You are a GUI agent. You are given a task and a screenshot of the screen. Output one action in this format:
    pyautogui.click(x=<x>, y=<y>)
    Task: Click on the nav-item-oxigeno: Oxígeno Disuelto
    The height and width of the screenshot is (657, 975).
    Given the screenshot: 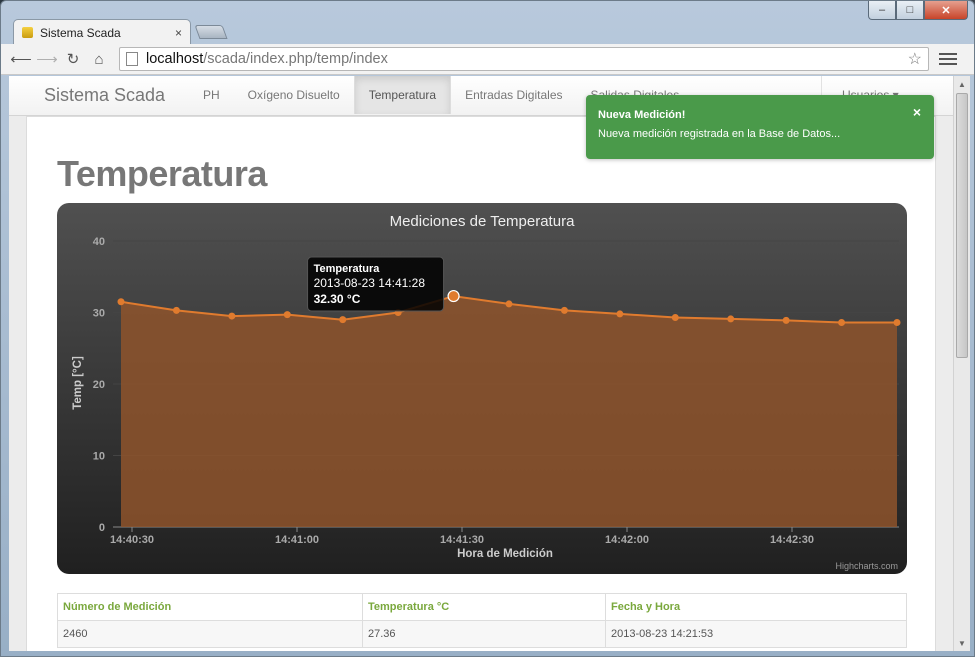 What is the action you would take?
    pyautogui.click(x=293, y=95)
    